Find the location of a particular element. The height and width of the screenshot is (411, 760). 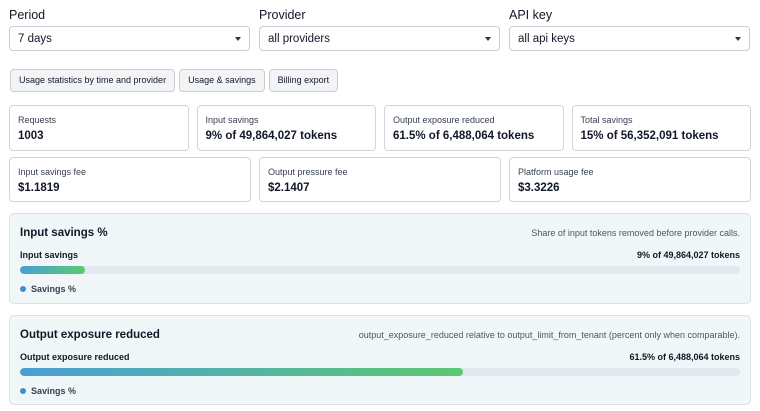

tab-usage-savings: Usage & savings is located at coordinates (222, 80).